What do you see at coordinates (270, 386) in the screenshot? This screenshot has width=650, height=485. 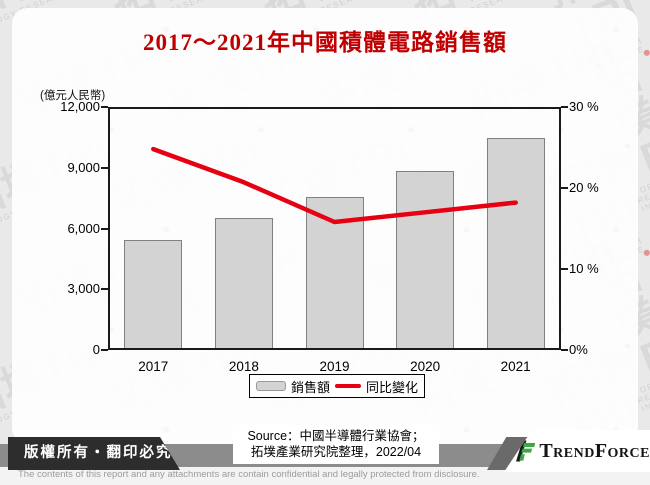 I see `legend-bar-swatch-icon` at bounding box center [270, 386].